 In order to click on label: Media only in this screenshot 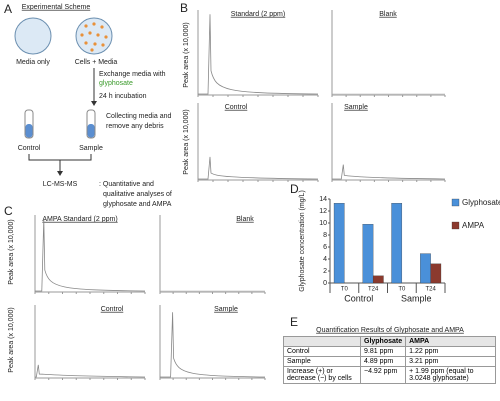, I will do `click(33, 62)`.